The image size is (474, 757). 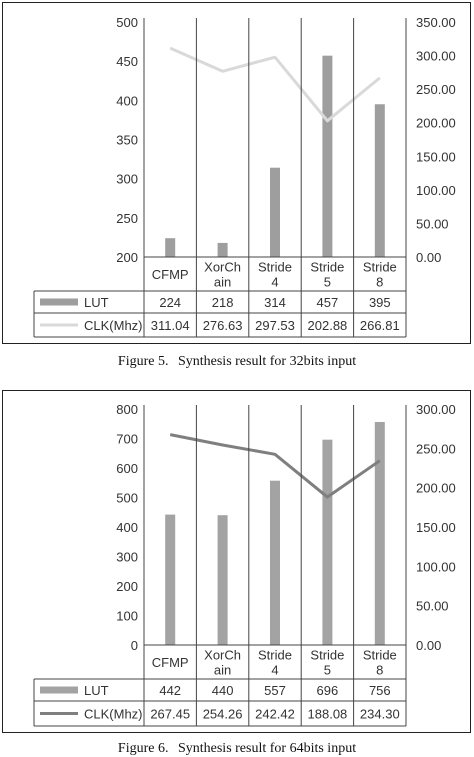 I want to click on clk-value: 311.04, so click(x=170, y=325).